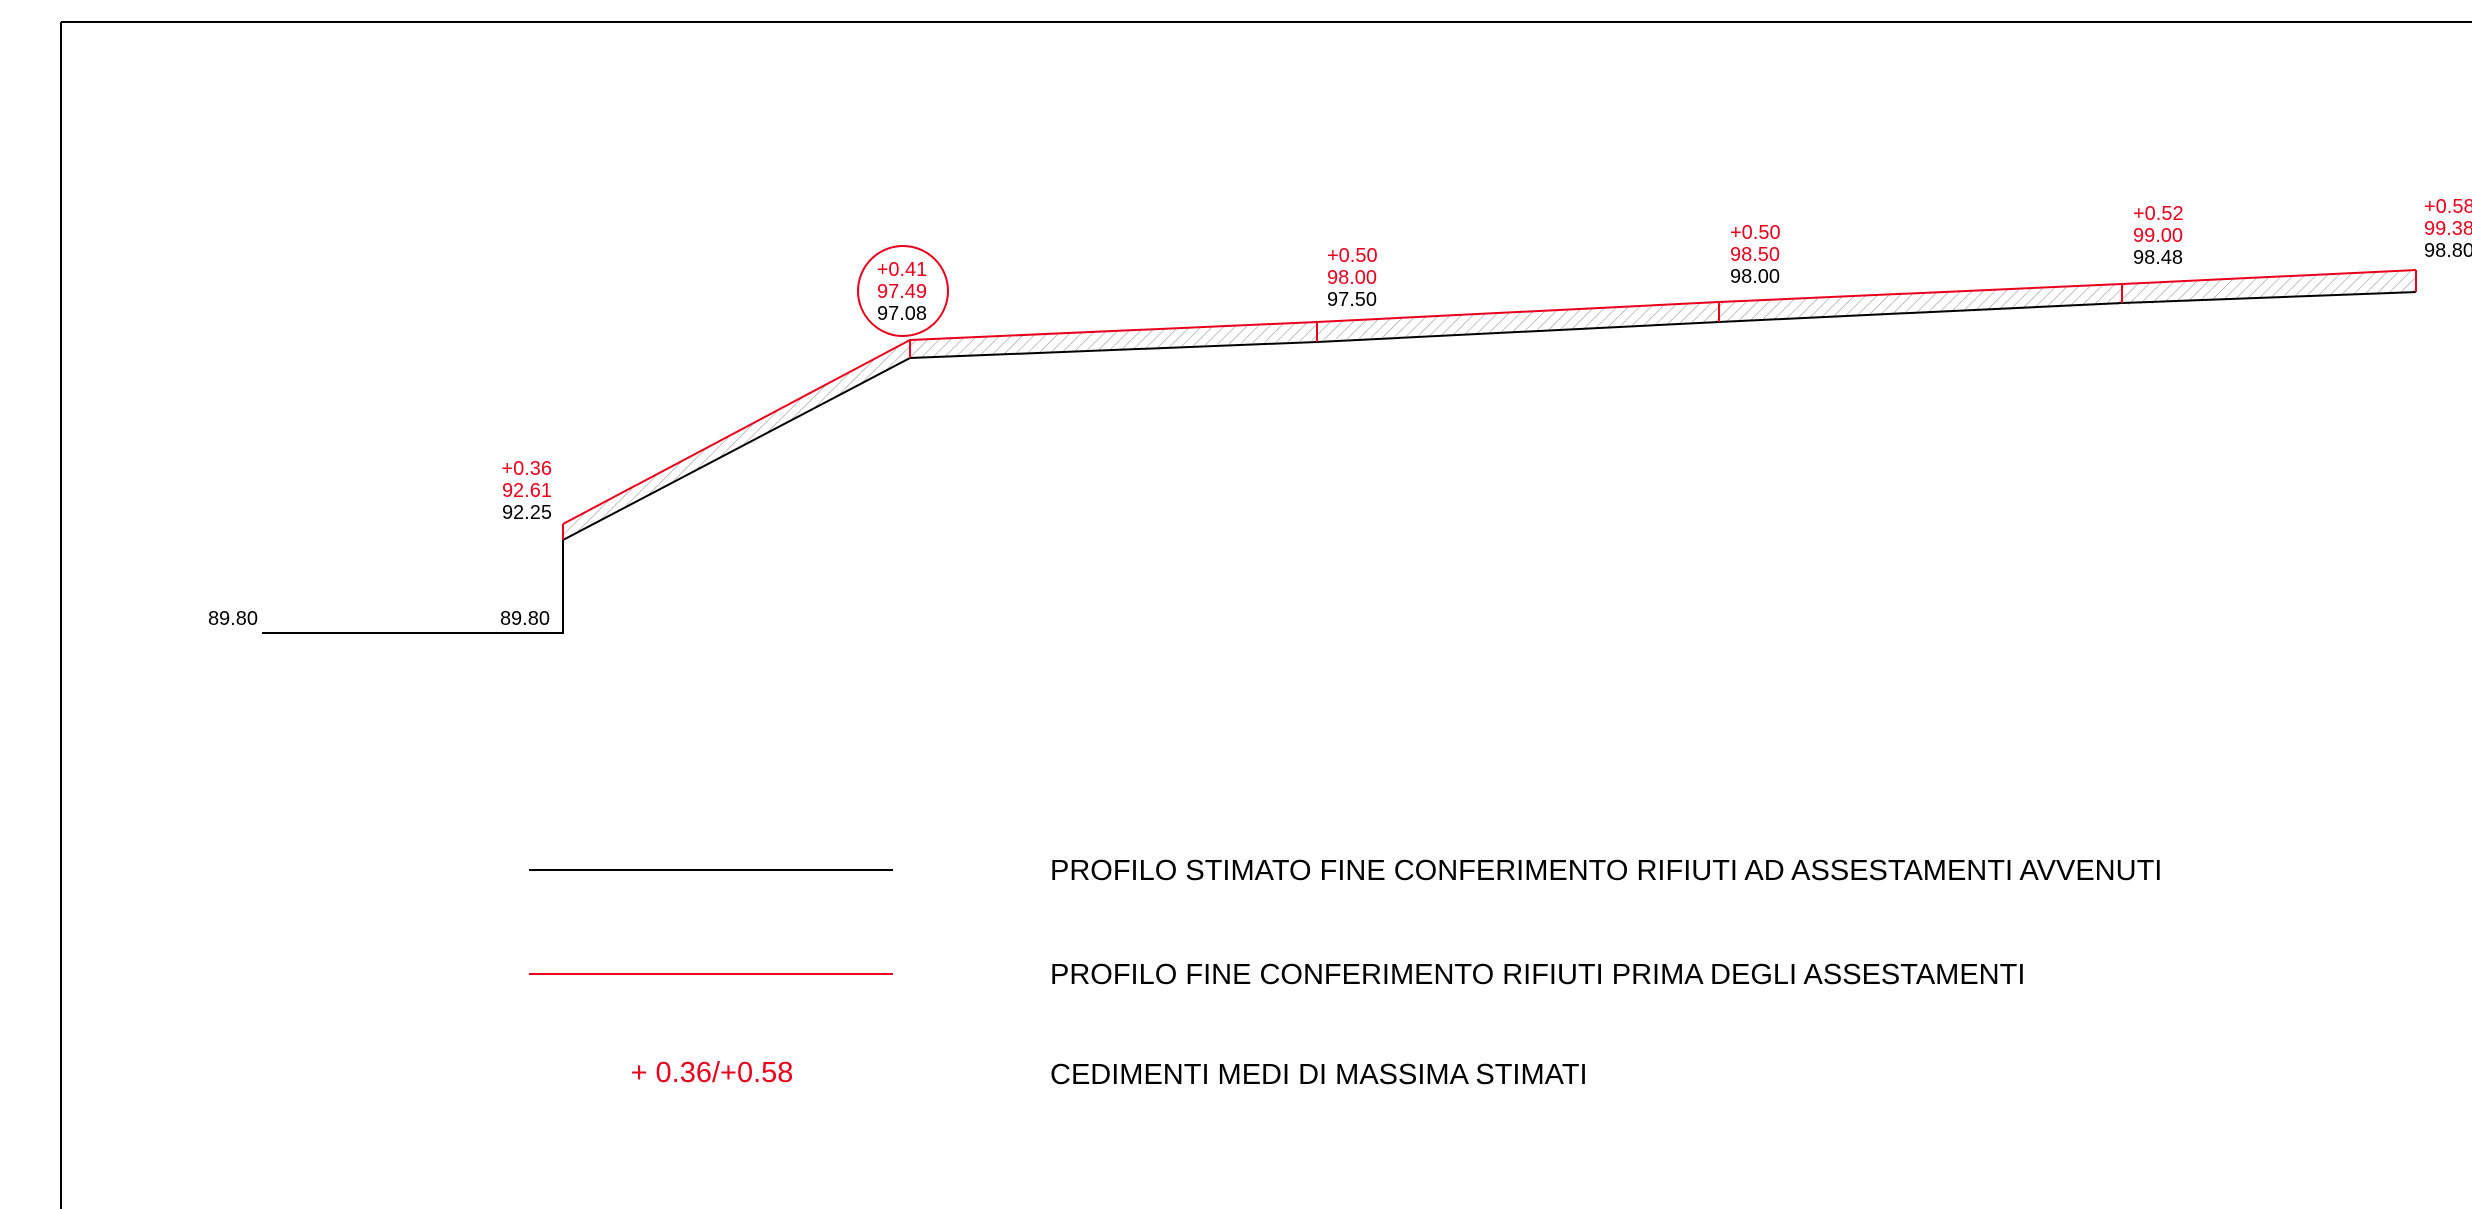  I want to click on legend-settlement-symbol: + 0.36/+0.58, so click(712, 1073).